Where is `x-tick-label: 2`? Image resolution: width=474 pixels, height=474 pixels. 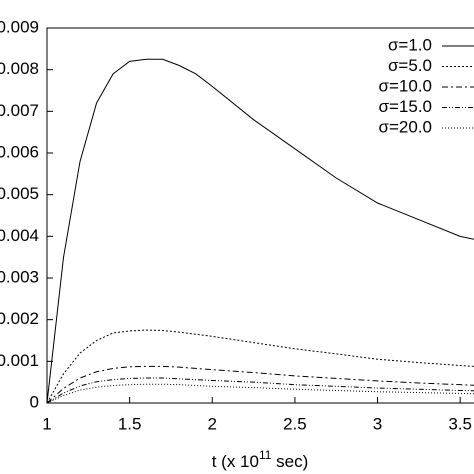 x-tick-label: 2 is located at coordinates (212, 423).